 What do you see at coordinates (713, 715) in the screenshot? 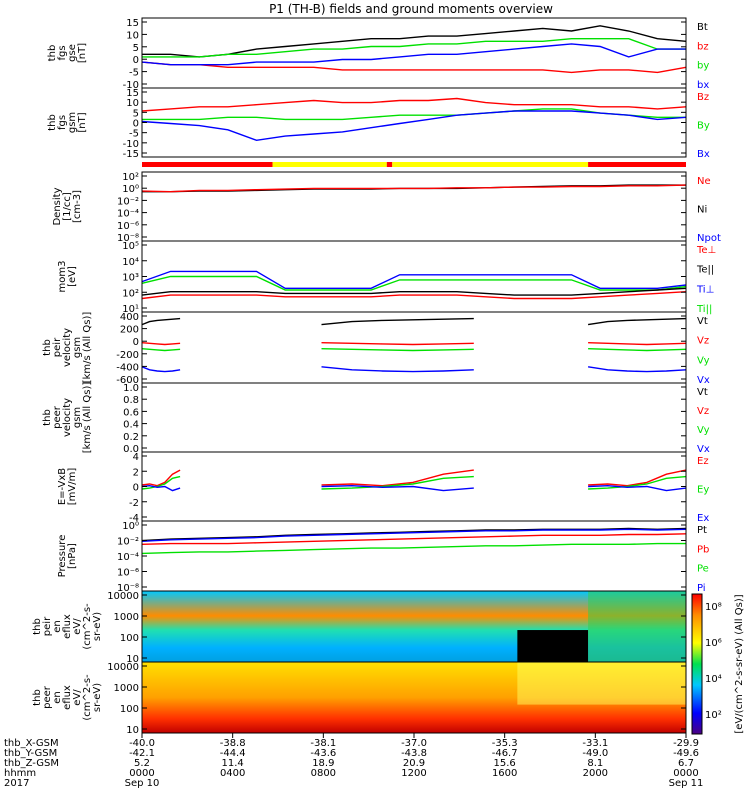
I see `colorbar-tick-label: 10²` at bounding box center [713, 715].